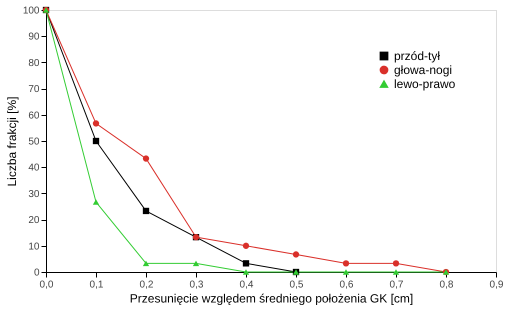 This screenshot has width=524, height=328. Describe the element at coordinates (497, 285) in the screenshot. I see `x-tick-label: 0,9` at that location.